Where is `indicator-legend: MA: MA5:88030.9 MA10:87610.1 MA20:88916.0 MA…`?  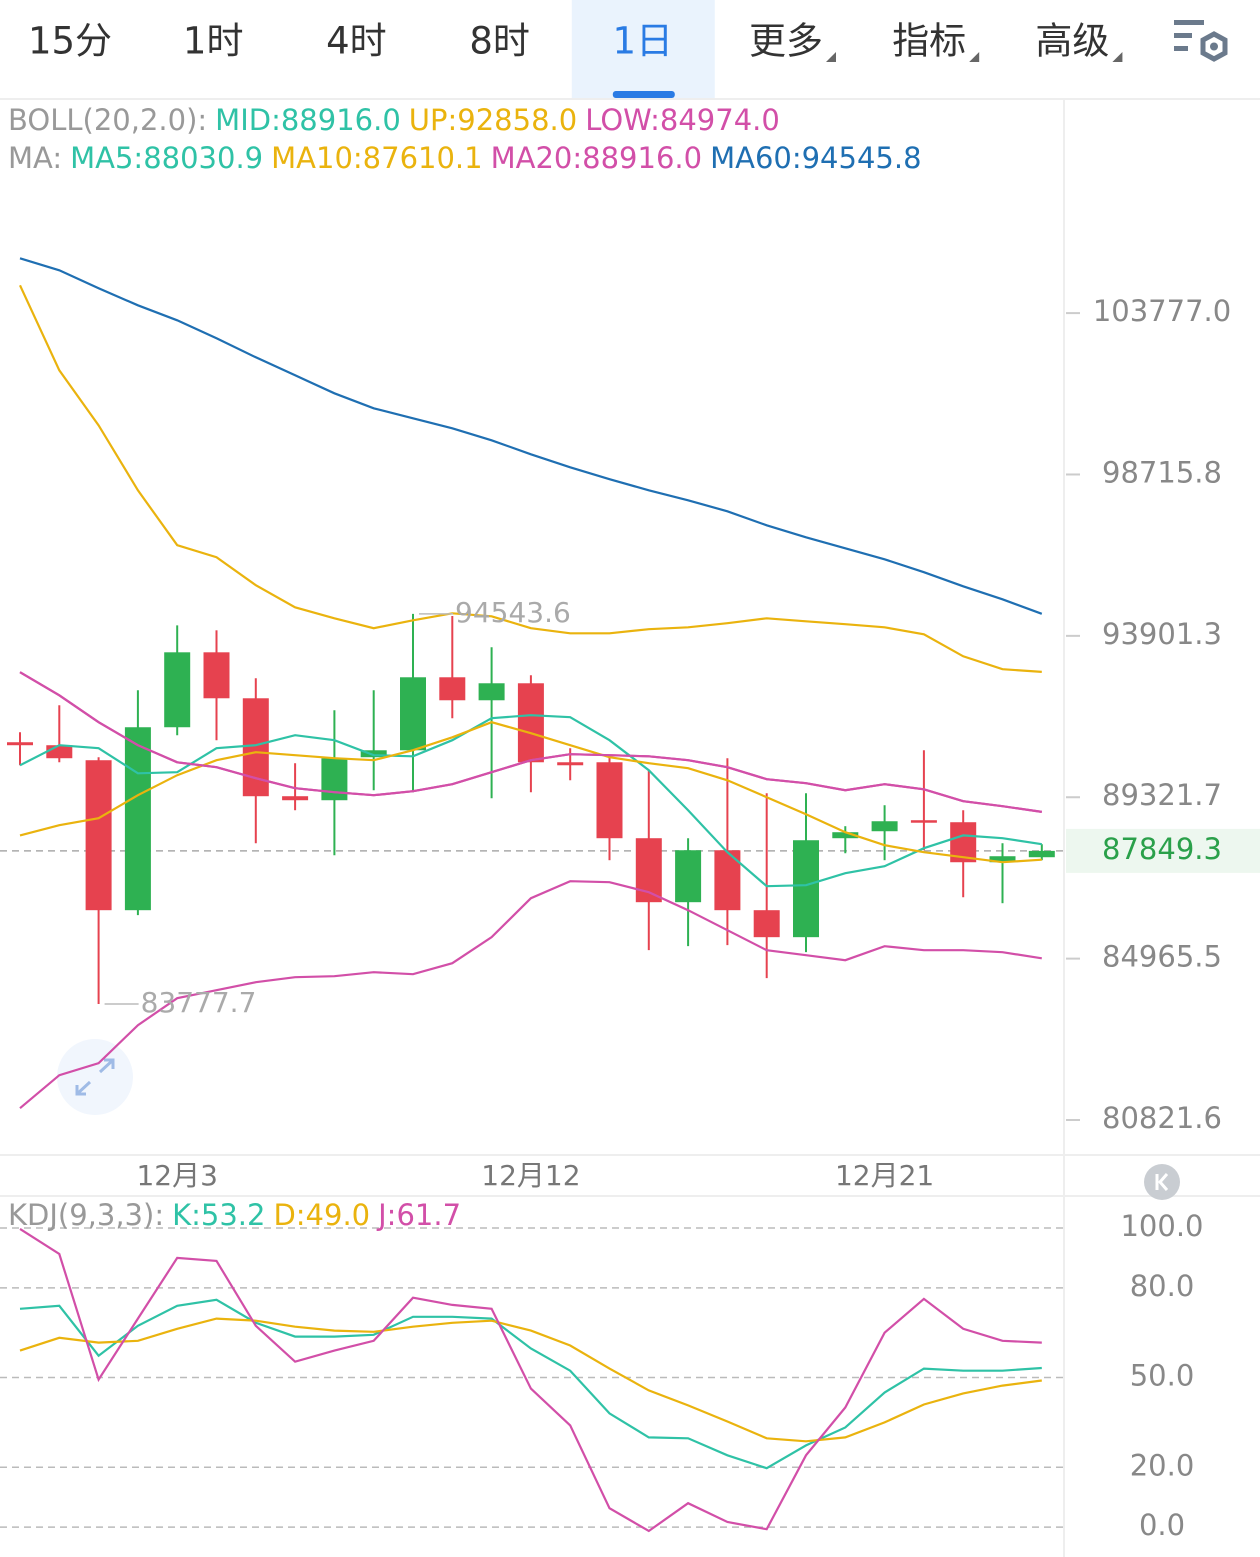
indicator-legend: MA: MA5:88030.9 MA10:87610.1 MA20:88916.0 MA… is located at coordinates (465, 158).